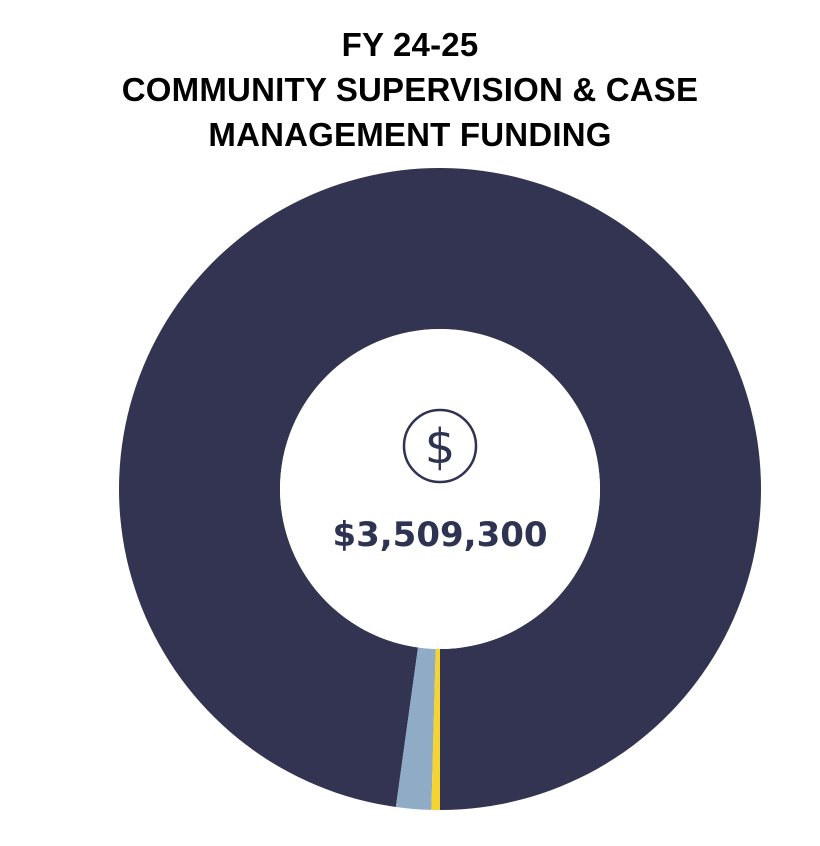 Image resolution: width=820 pixels, height=846 pixels. What do you see at coordinates (410, 134) in the screenshot?
I see `title-line-3: MANAGEMENT FUNDING` at bounding box center [410, 134].